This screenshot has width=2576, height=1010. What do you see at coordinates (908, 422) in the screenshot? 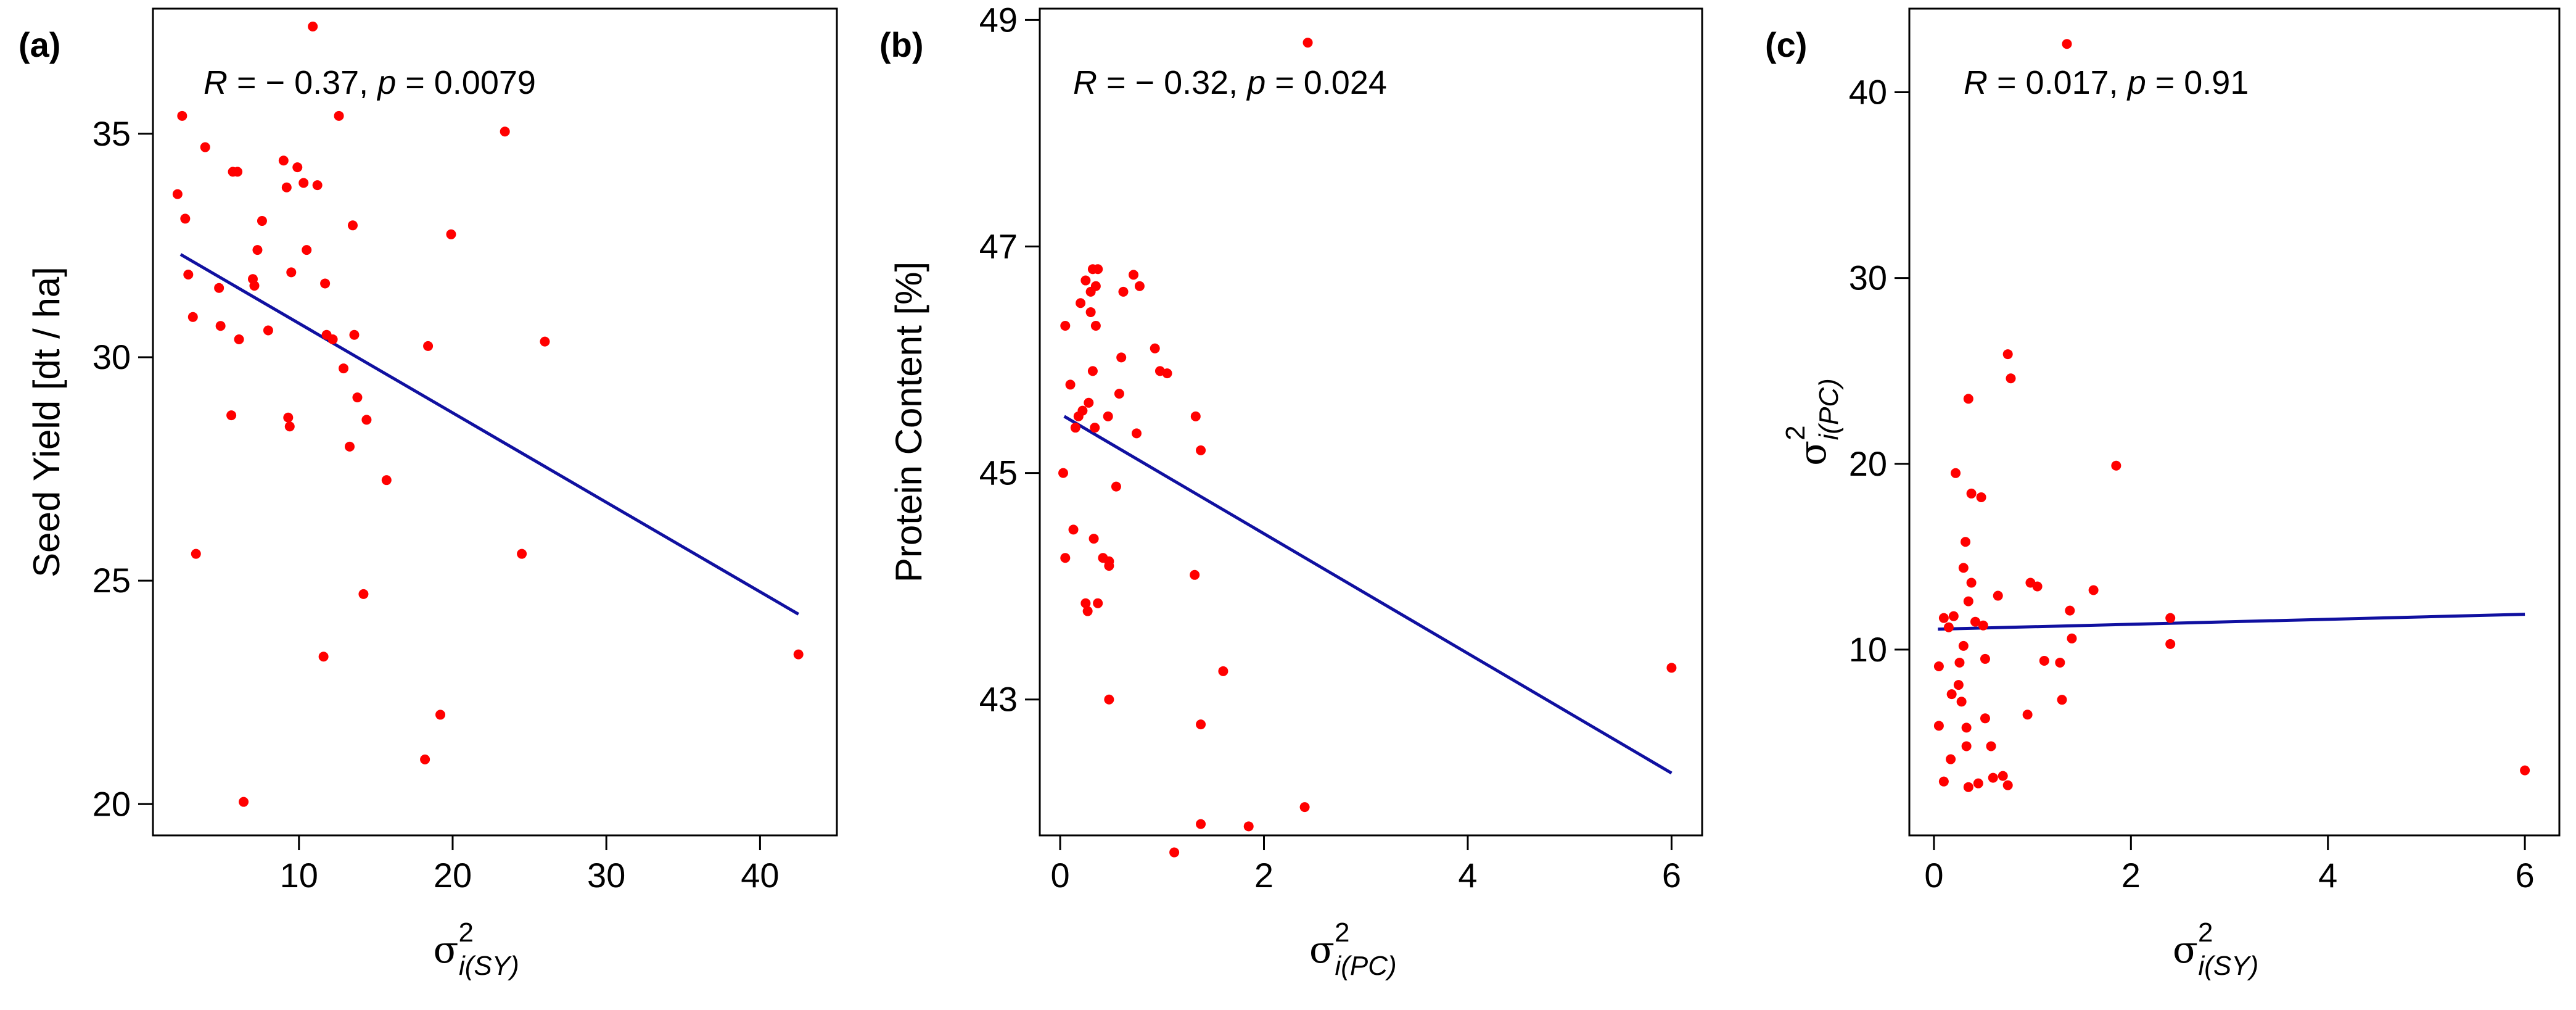
I see `y-axis-title: Protein Content [%]` at bounding box center [908, 422].